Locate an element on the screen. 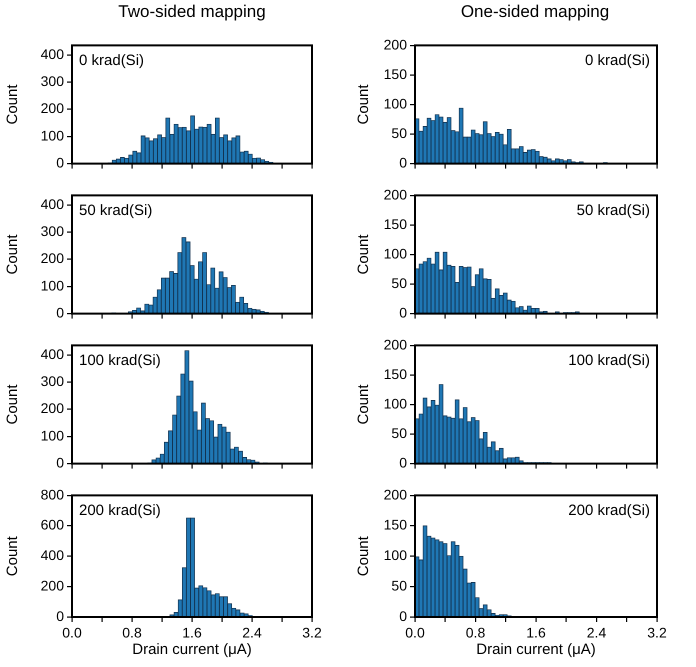 The width and height of the screenshot is (696, 667). chart-title: One-sided mapping is located at coordinates (535, 12).